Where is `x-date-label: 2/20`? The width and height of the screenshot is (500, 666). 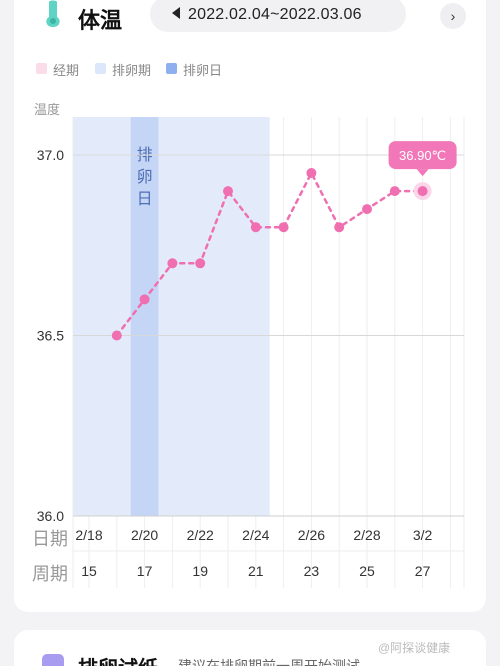
x-date-label: 2/20 is located at coordinates (144, 535).